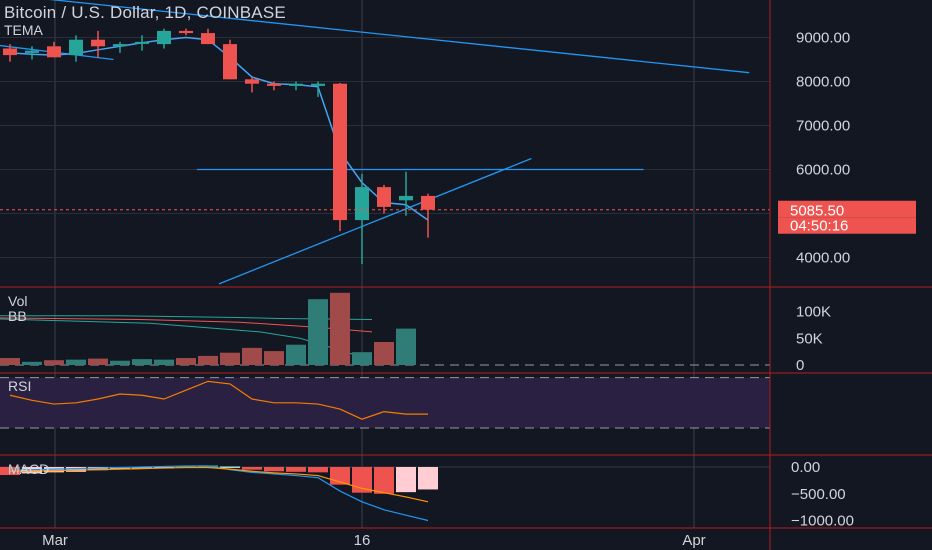 The height and width of the screenshot is (550, 932). I want to click on volume-tick-label: 50K, so click(809, 338).